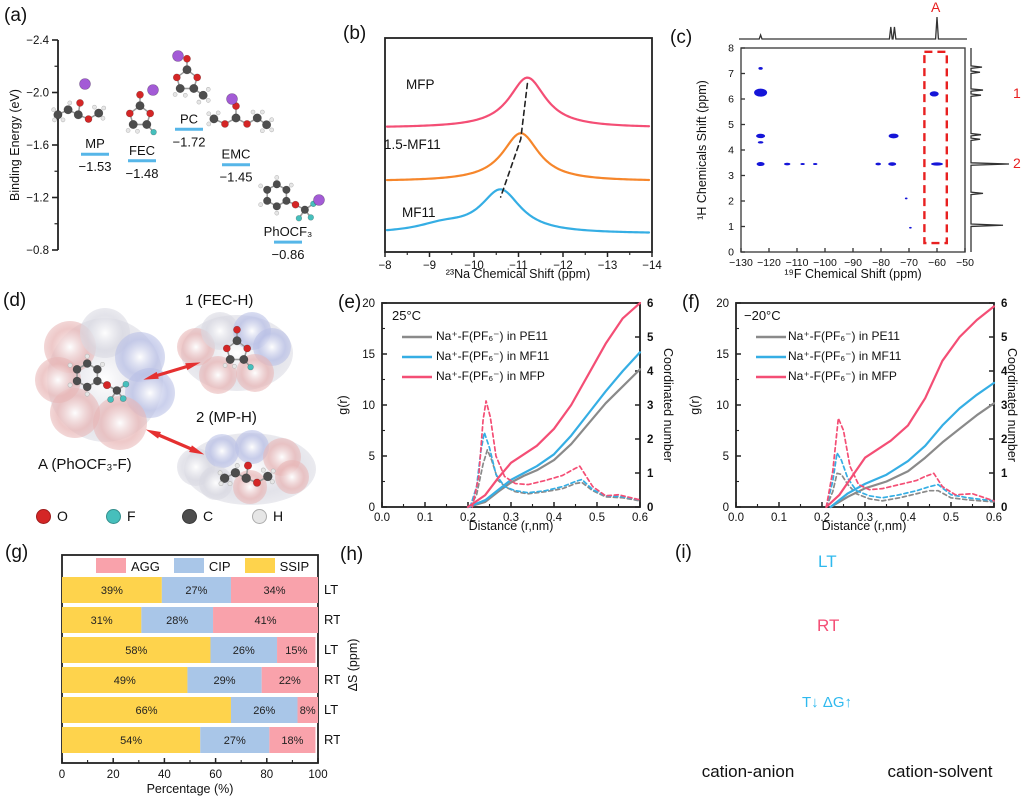  Describe the element at coordinates (691, 302) in the screenshot. I see `panel-label-f: (f)` at that location.